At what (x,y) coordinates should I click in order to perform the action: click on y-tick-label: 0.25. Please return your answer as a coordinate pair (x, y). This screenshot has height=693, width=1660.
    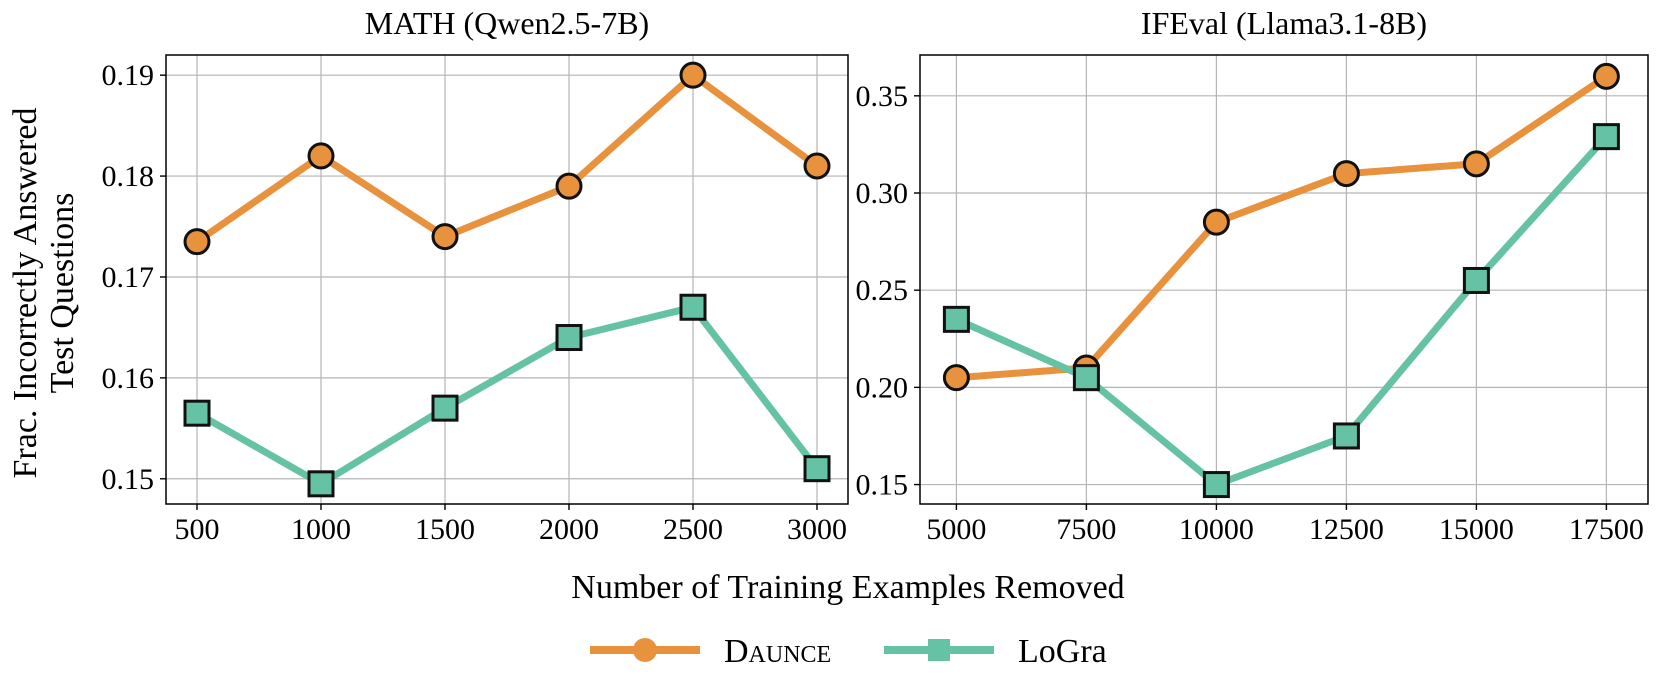
    Looking at the image, I should click on (882, 290).